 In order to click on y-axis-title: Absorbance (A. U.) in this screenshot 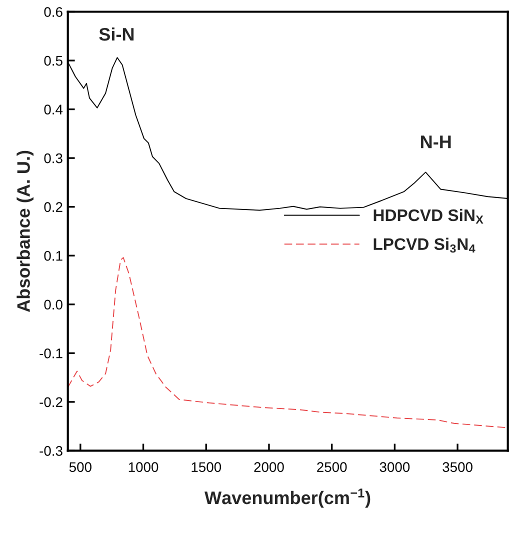, I will do `click(25, 231)`.